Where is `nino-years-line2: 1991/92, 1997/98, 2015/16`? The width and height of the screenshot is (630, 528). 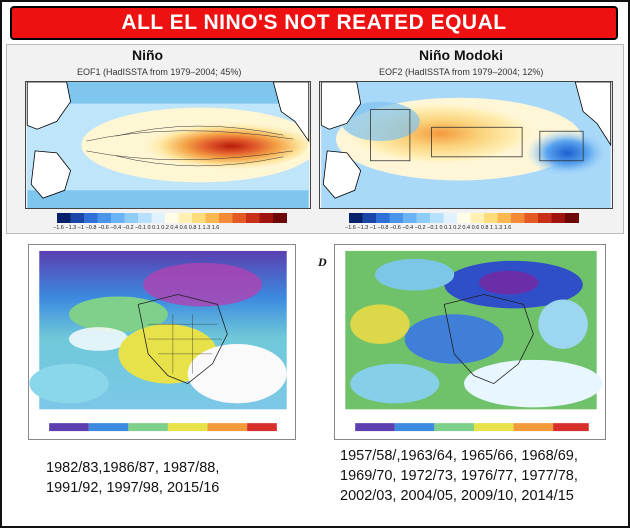 nino-years-line2: 1991/92, 1997/98, 2015/16 is located at coordinates (133, 488).